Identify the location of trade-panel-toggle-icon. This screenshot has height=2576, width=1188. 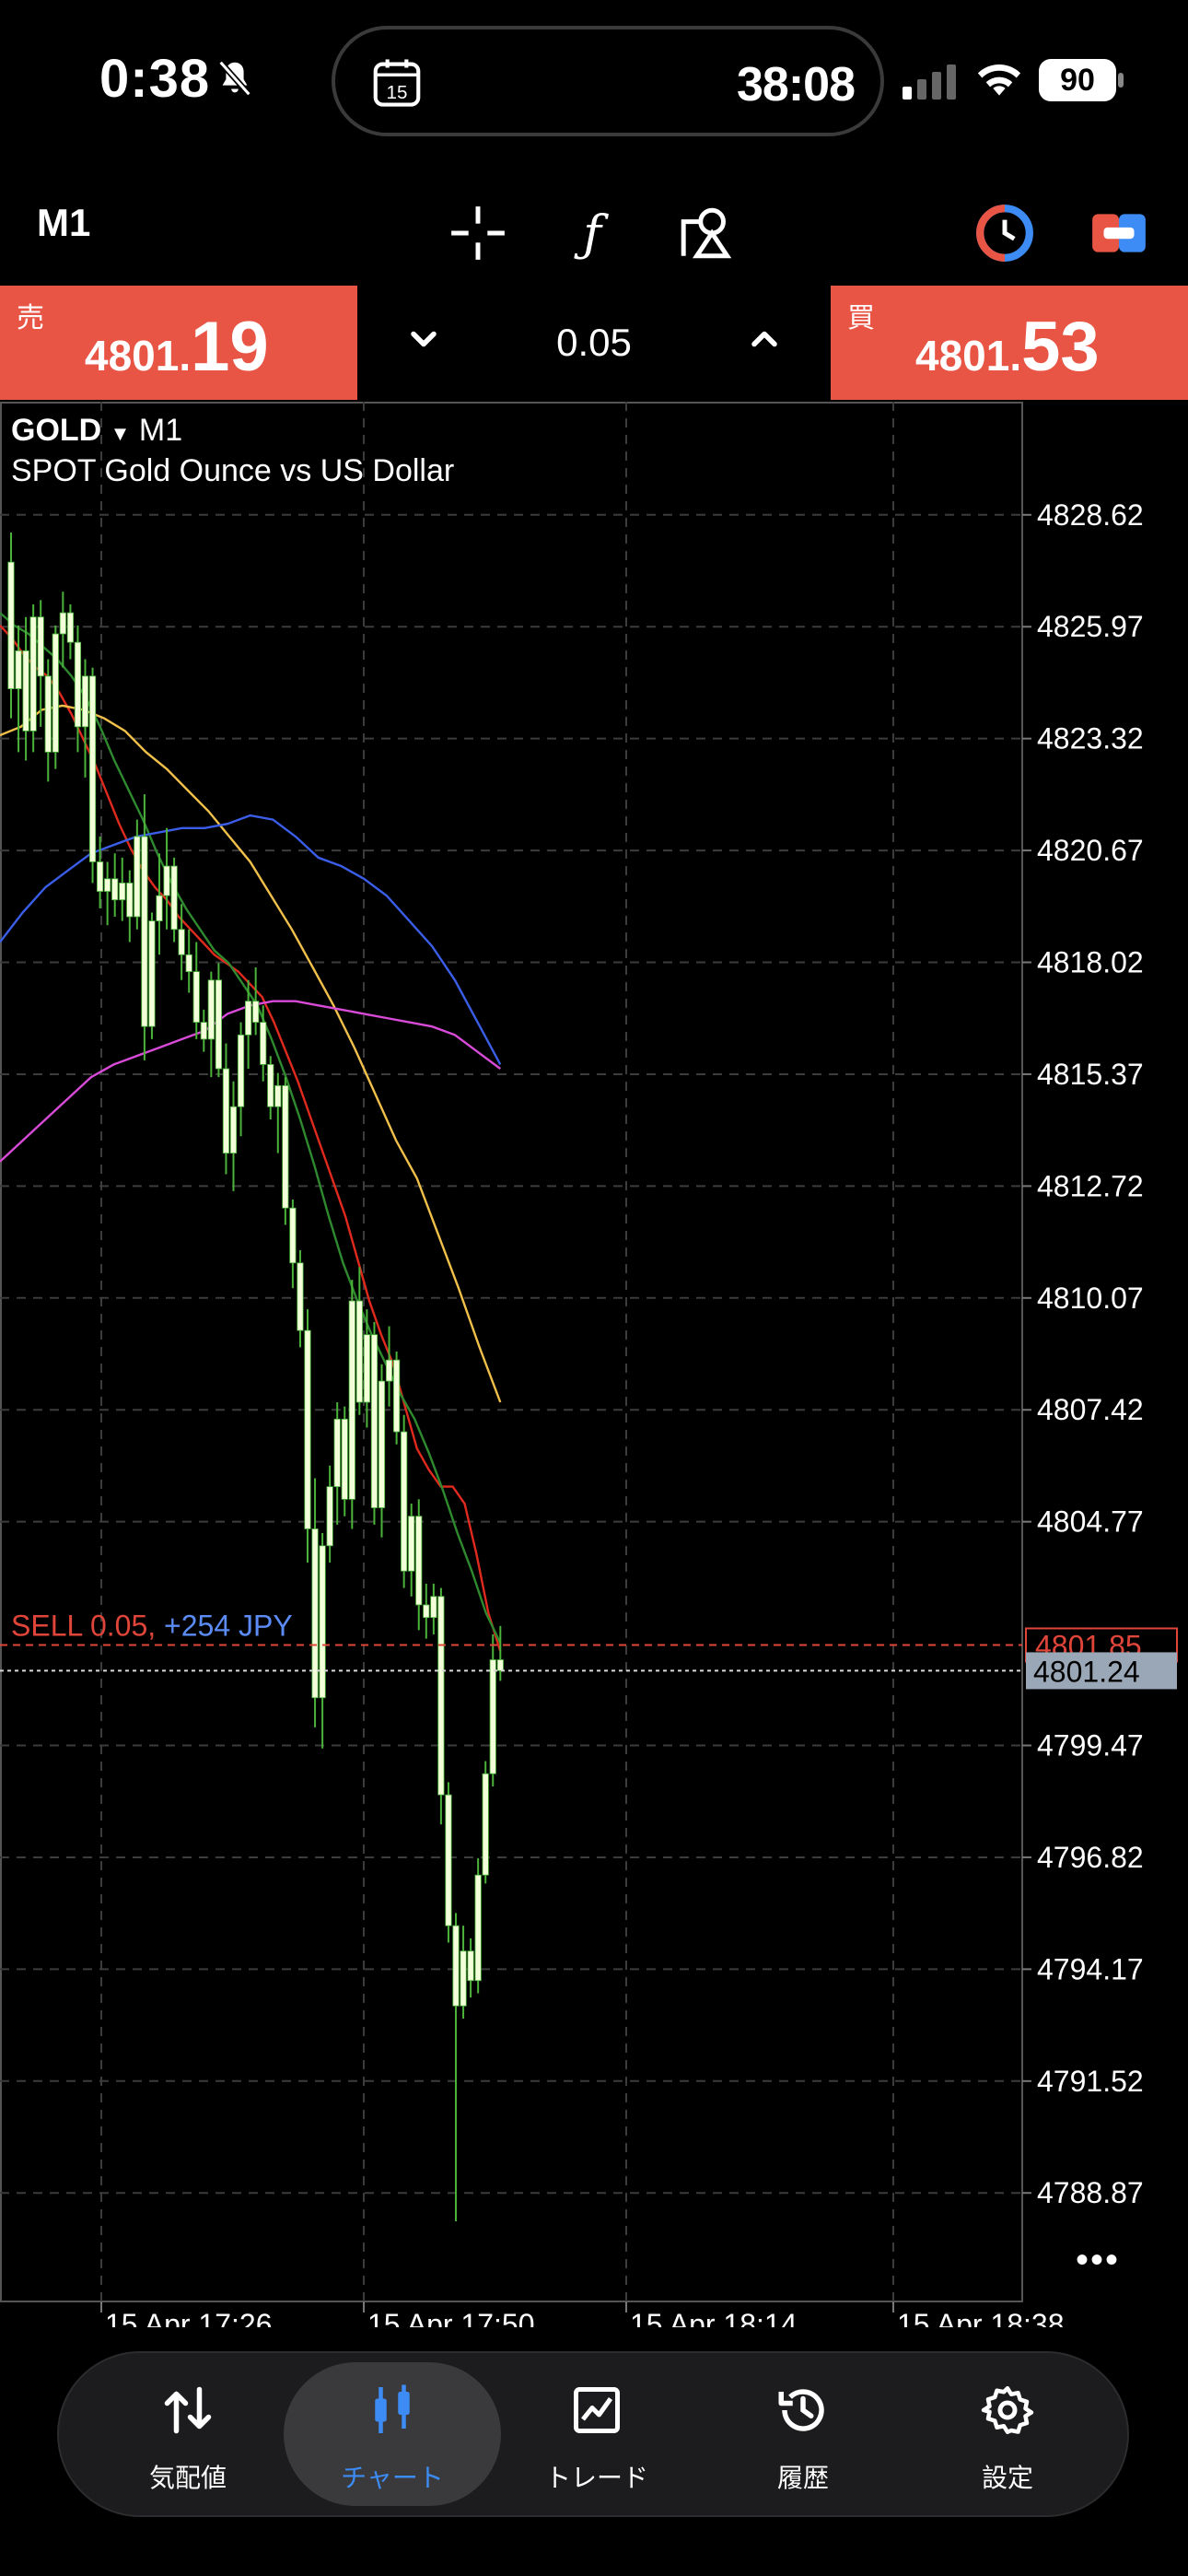
(1119, 233).